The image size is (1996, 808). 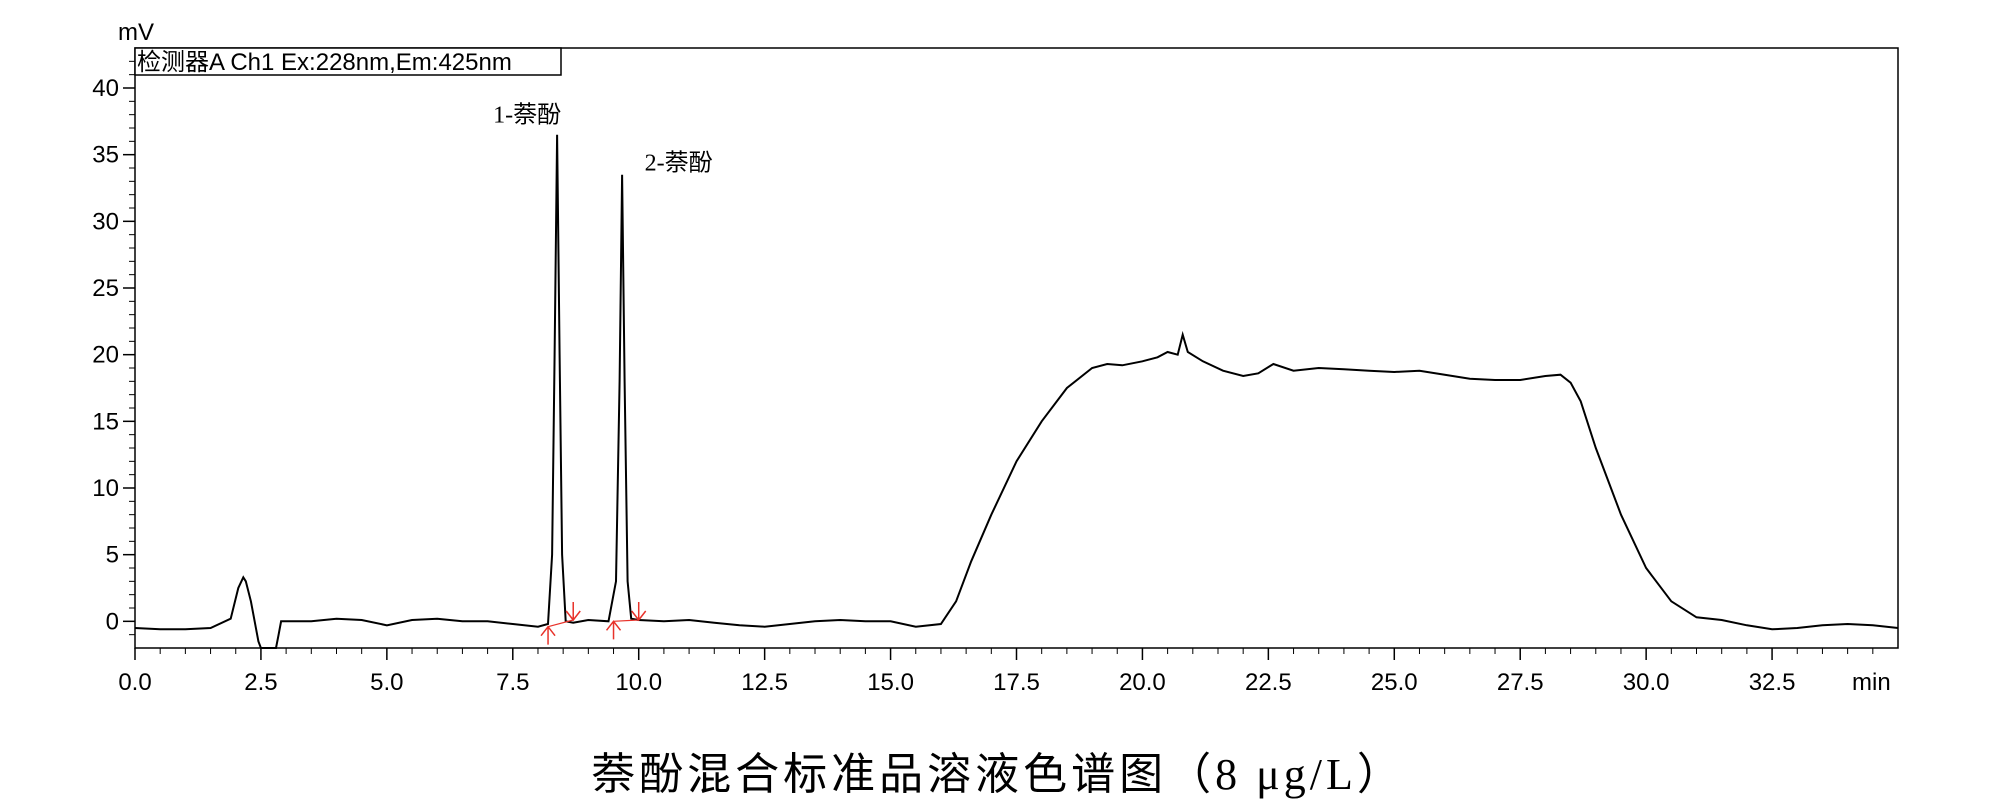 I want to click on x-tick-label: 20.0, so click(x=1142, y=682).